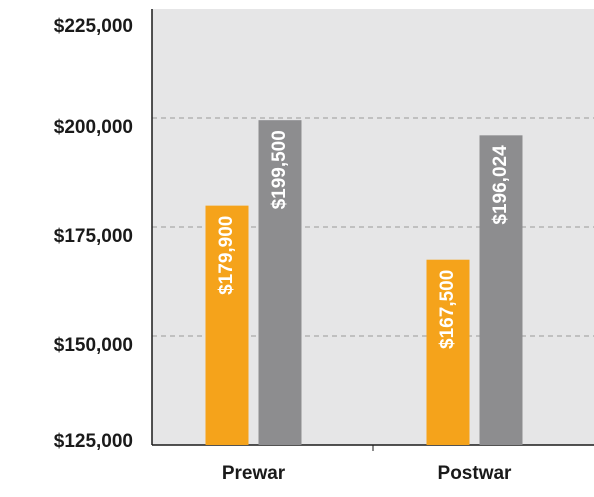 This screenshot has width=594, height=497. Describe the element at coordinates (254, 473) in the screenshot. I see `x-tick-label: Prewar` at that location.